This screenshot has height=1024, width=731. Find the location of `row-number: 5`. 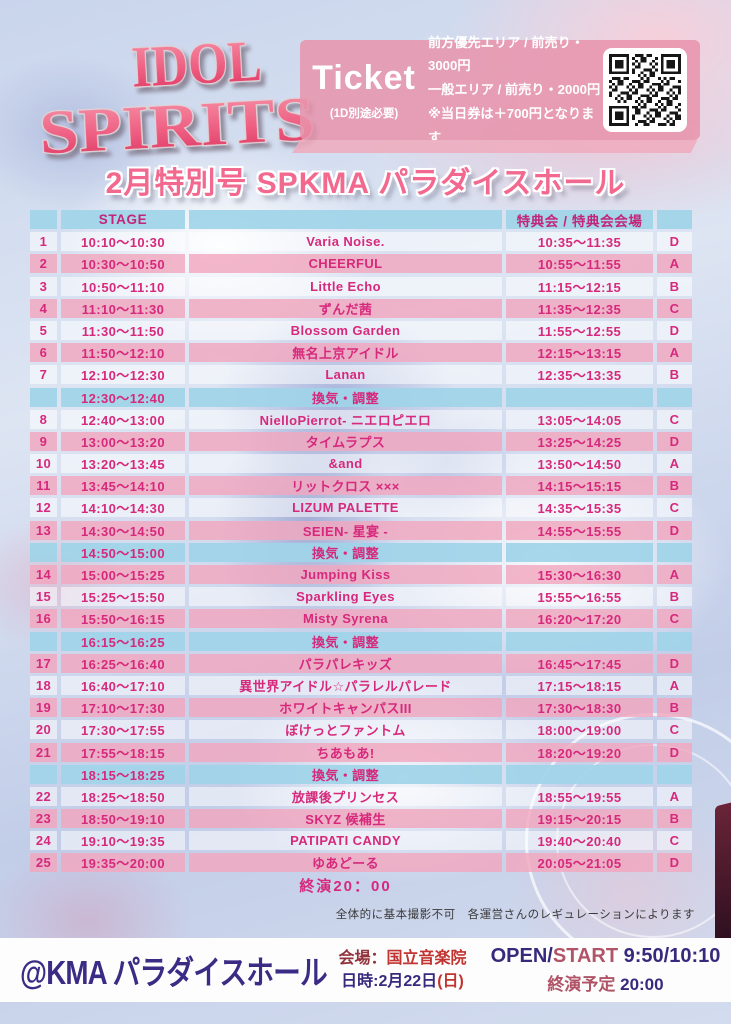

row-number: 5 is located at coordinates (43, 330).